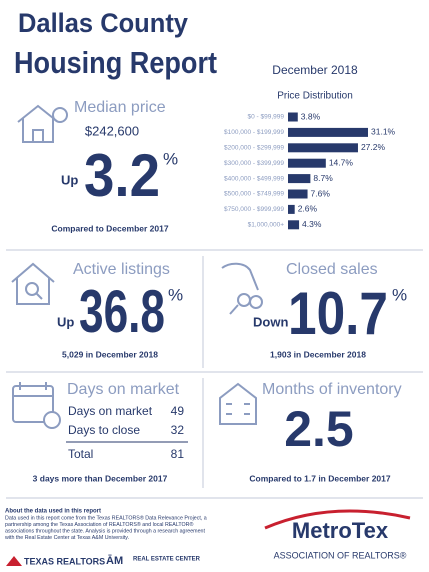 Image resolution: width=429 pixels, height=572 pixels. What do you see at coordinates (383, 132) in the screenshot?
I see `value-label: 31.1%` at bounding box center [383, 132].